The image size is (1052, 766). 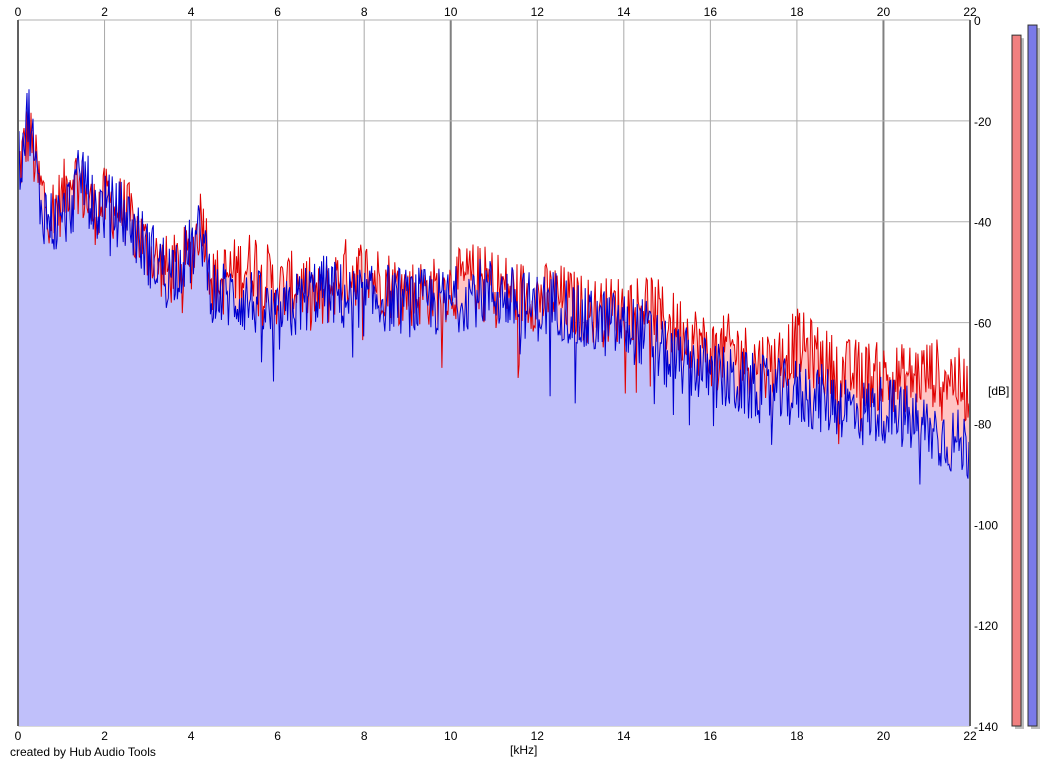 What do you see at coordinates (538, 736) in the screenshot?
I see `x-tick-label-bottom: 12` at bounding box center [538, 736].